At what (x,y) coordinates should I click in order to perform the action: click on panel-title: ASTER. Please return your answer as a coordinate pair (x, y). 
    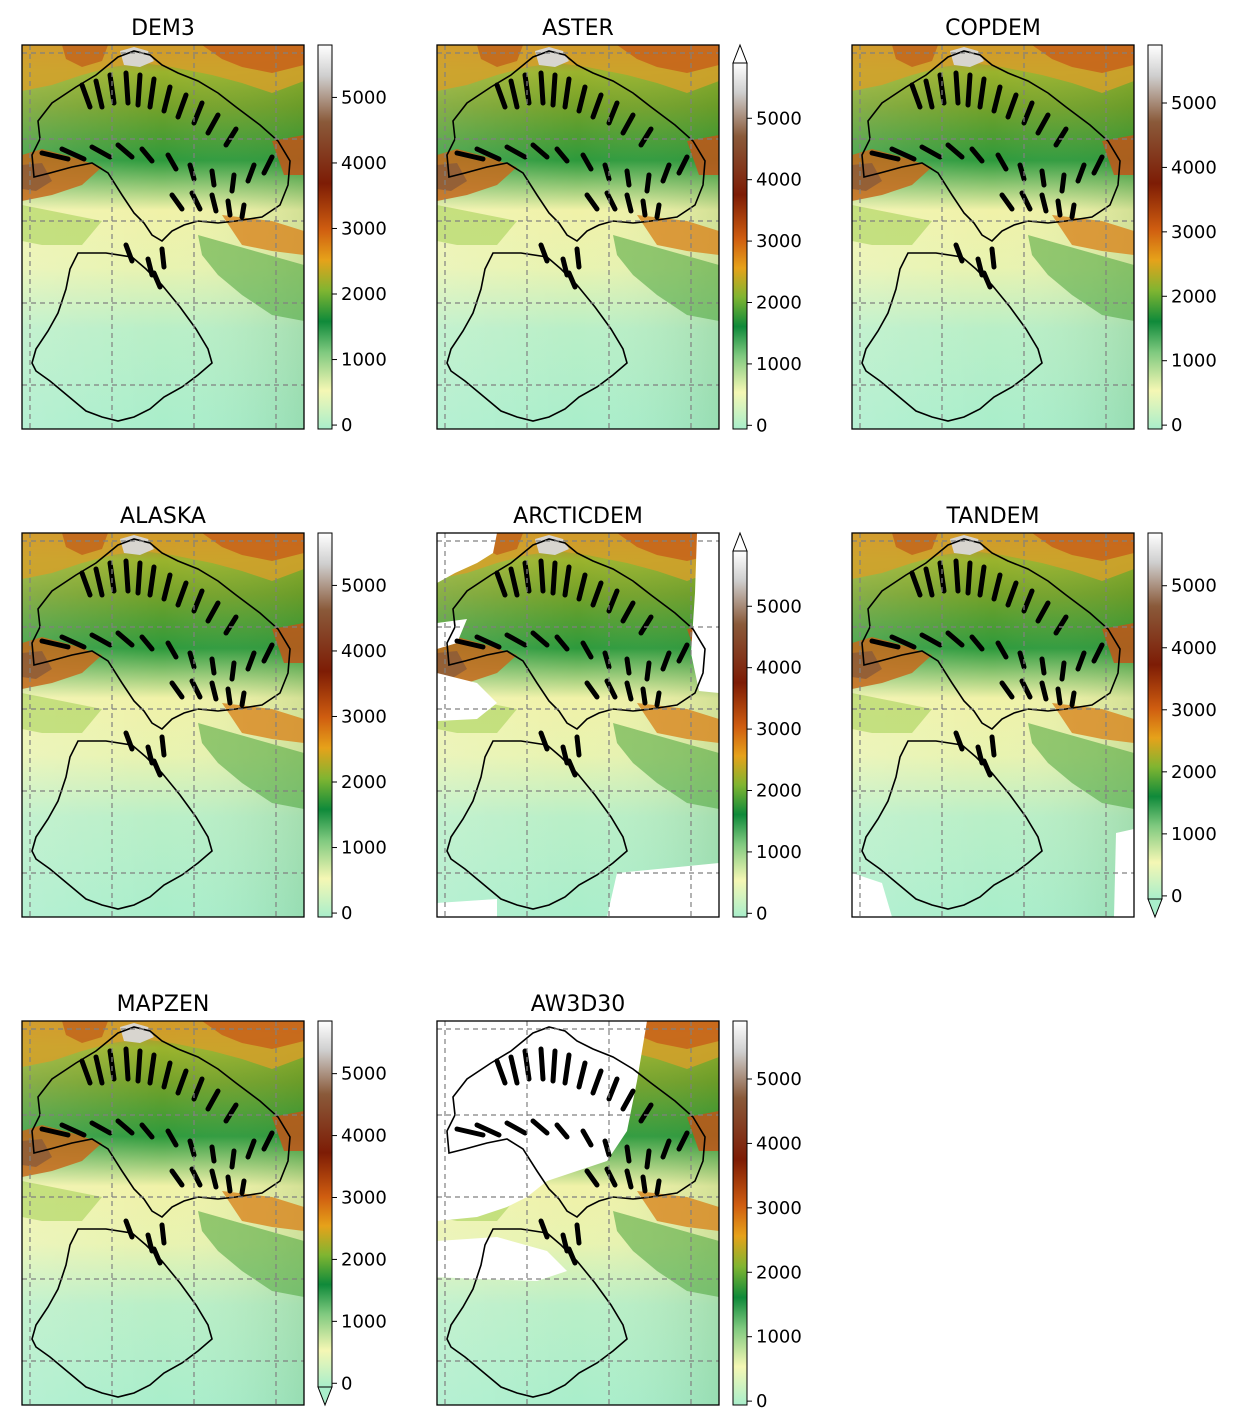
    Looking at the image, I should click on (578, 28).